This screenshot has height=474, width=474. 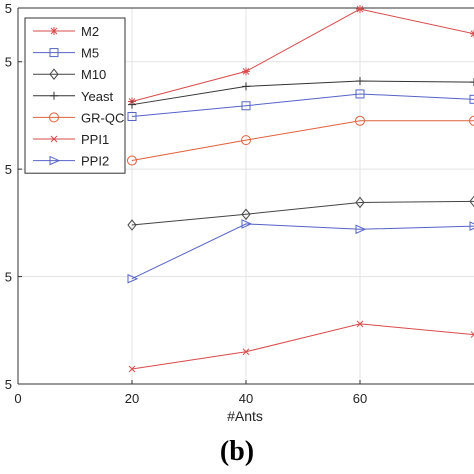 I want to click on series-line-m2, so click(x=302, y=55).